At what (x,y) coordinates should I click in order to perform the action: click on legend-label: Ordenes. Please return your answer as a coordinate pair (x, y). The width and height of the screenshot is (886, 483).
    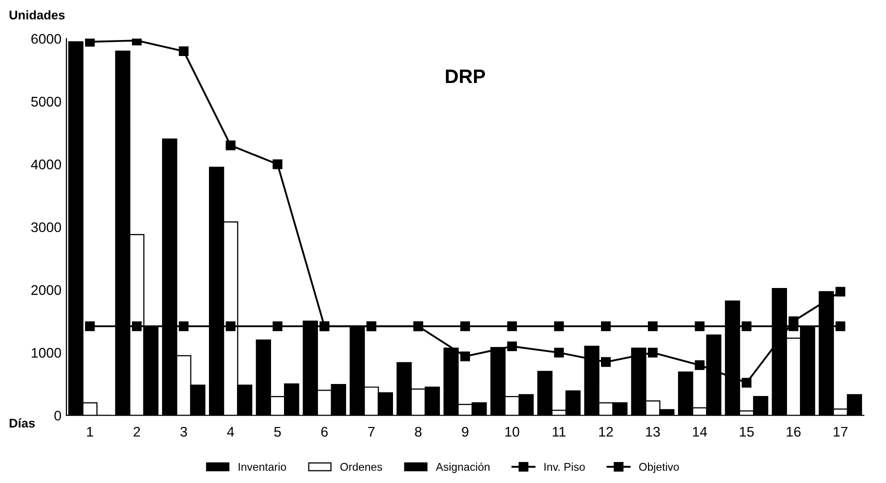
    Looking at the image, I should click on (361, 466).